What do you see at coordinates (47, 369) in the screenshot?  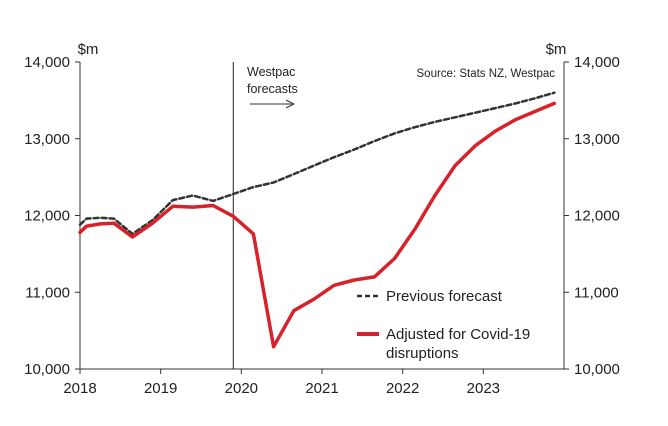 I see `y-tick-label-left: 10,000` at bounding box center [47, 369].